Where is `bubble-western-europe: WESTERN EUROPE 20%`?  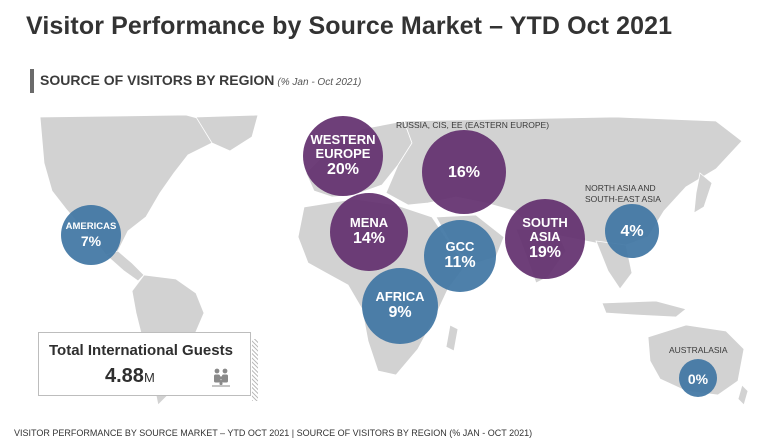
bubble-western-europe: WESTERN EUROPE 20% is located at coordinates (343, 156).